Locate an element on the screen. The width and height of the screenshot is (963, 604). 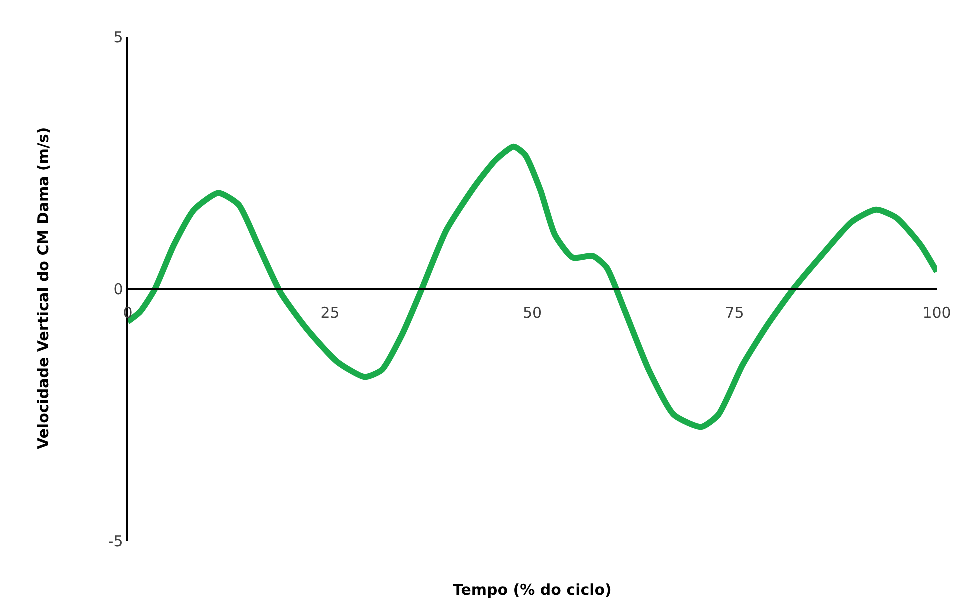
y-tick-label: 5 is located at coordinates (119, 37).